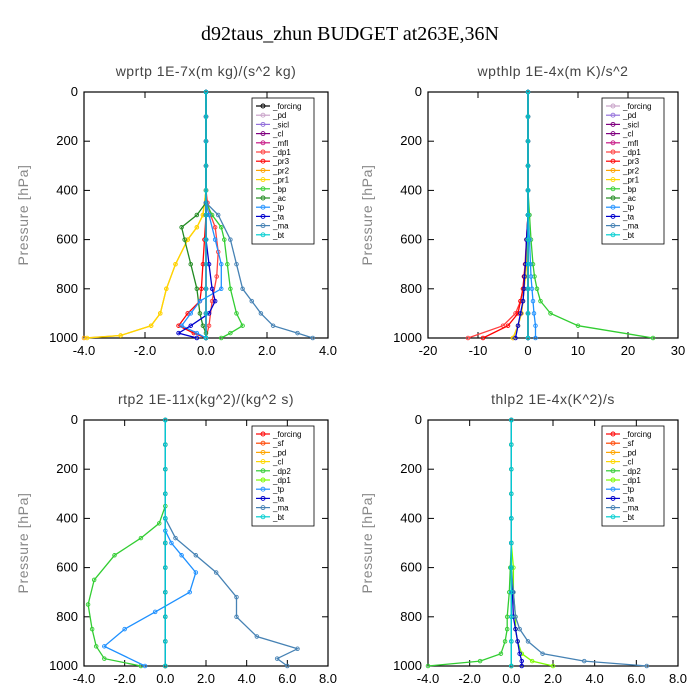 The height and width of the screenshot is (700, 700). I want to click on legend-label: _pr1, so click(631, 180).